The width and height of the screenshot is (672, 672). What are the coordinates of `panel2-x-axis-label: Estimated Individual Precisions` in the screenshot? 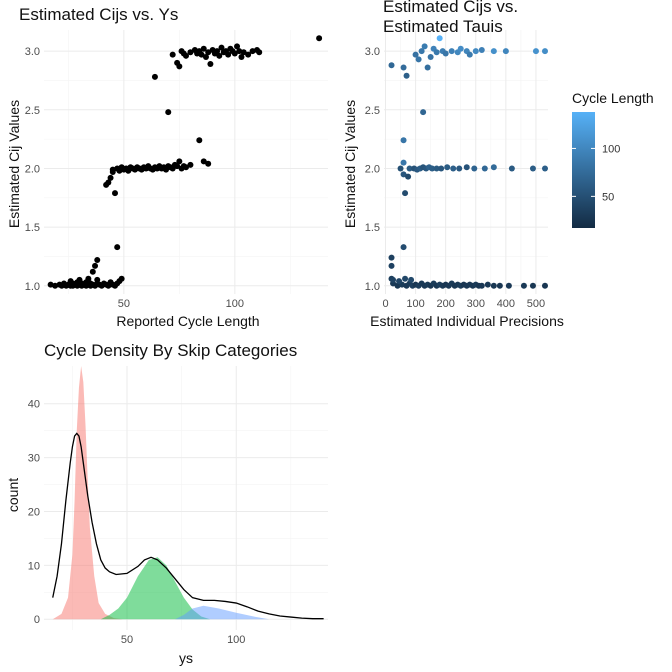 It's located at (467, 321).